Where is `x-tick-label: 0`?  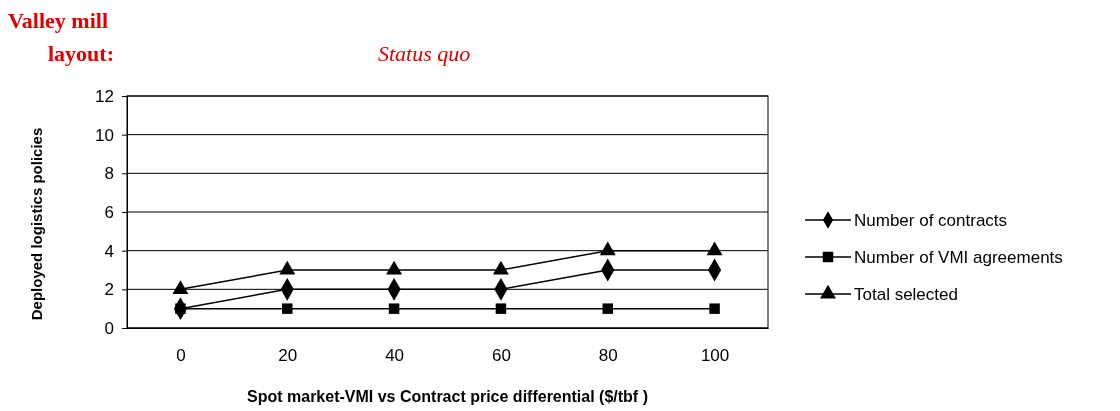 x-tick-label: 0 is located at coordinates (181, 356).